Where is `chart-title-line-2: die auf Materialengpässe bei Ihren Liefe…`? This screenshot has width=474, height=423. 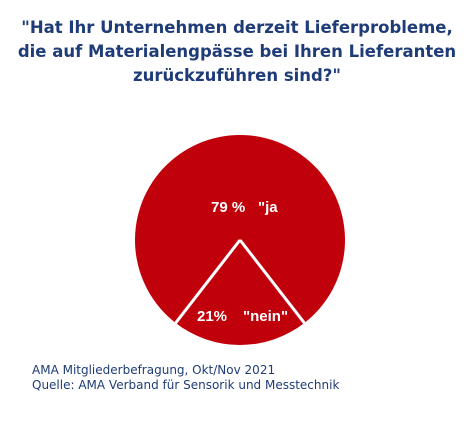
chart-title-line-2: die auf Materialengpässe bei Ihren Liefe… is located at coordinates (237, 51).